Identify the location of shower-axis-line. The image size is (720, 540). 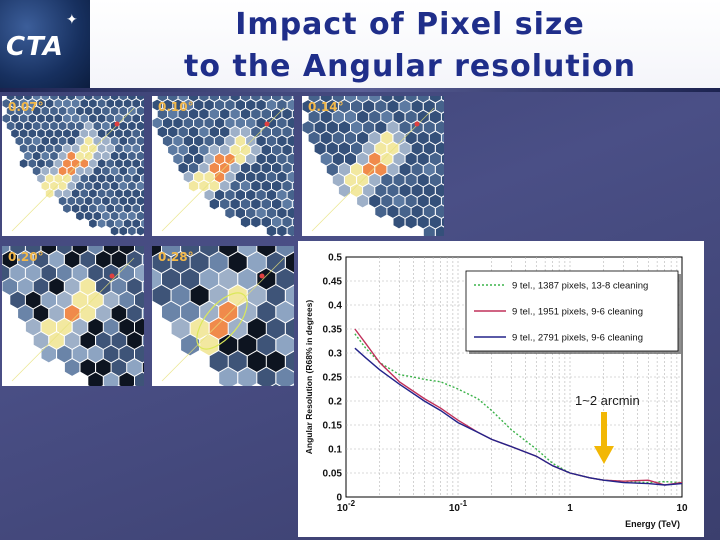
(223, 319).